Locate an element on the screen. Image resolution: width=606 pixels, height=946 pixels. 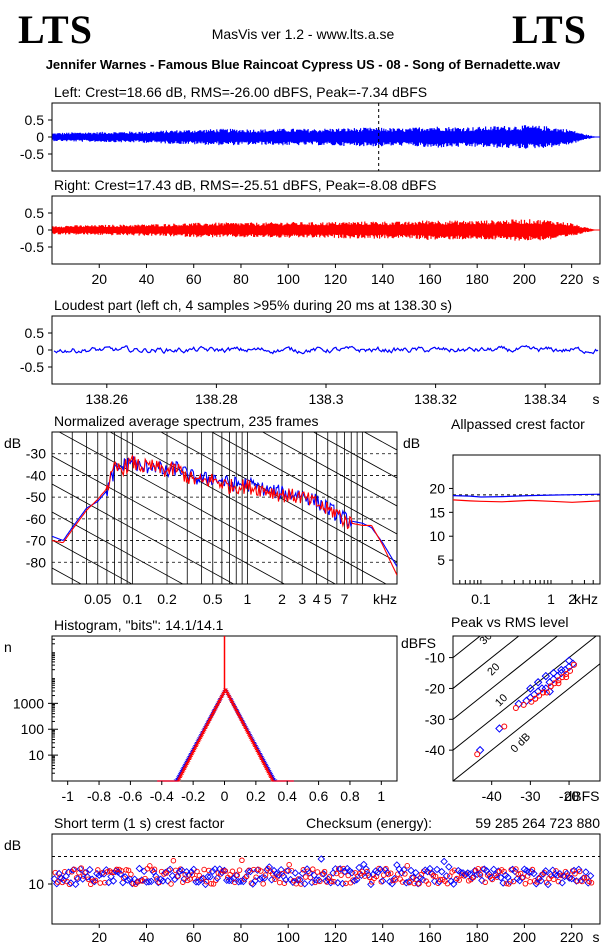
y-tick-label: 15 is located at coordinates (437, 512).